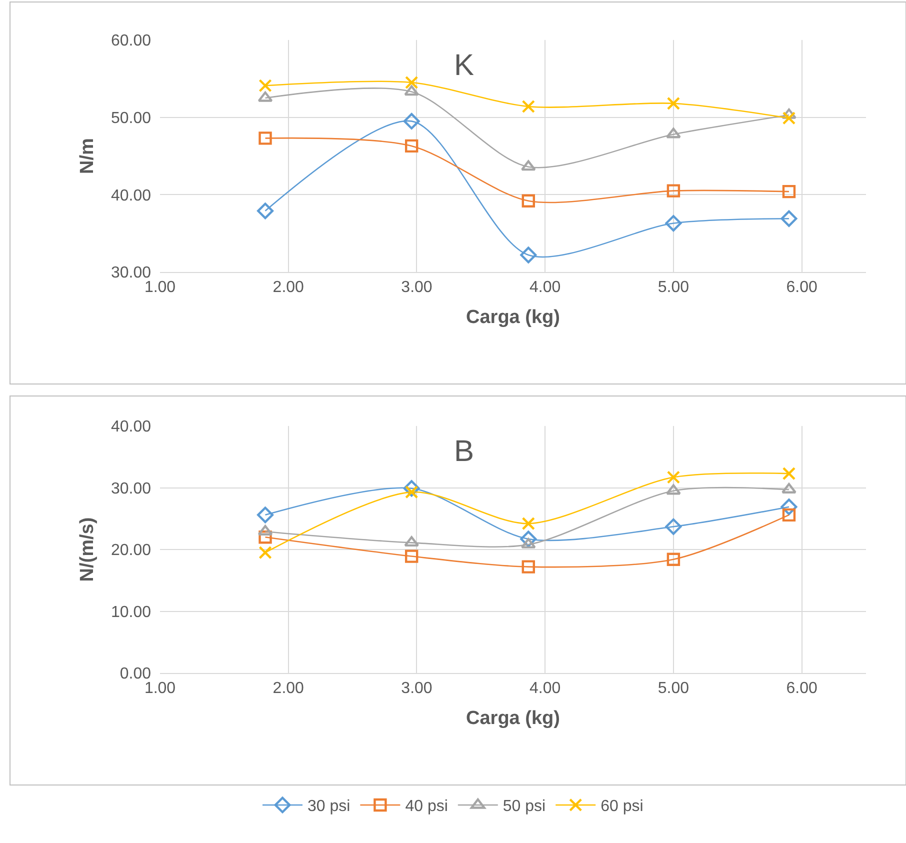  What do you see at coordinates (87, 156) in the screenshot?
I see `y-axis-title: N/m` at bounding box center [87, 156].